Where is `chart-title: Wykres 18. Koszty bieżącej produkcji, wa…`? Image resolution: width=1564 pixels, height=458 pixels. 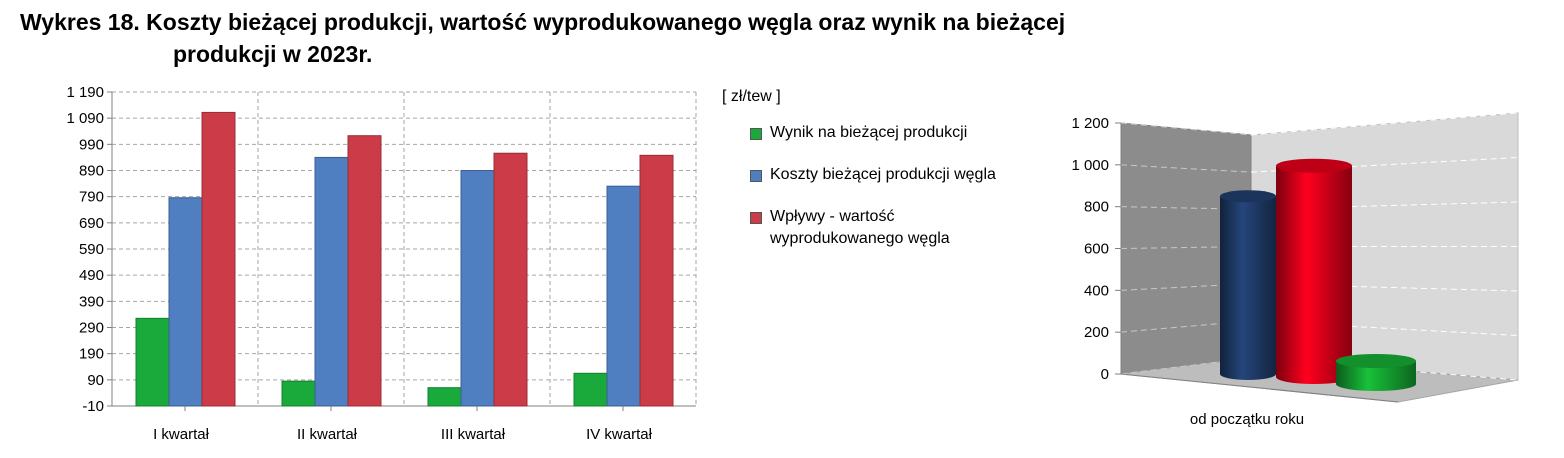
chart-title: Wykres 18. Koszty bieżącej produkcji, wa… is located at coordinates (542, 38).